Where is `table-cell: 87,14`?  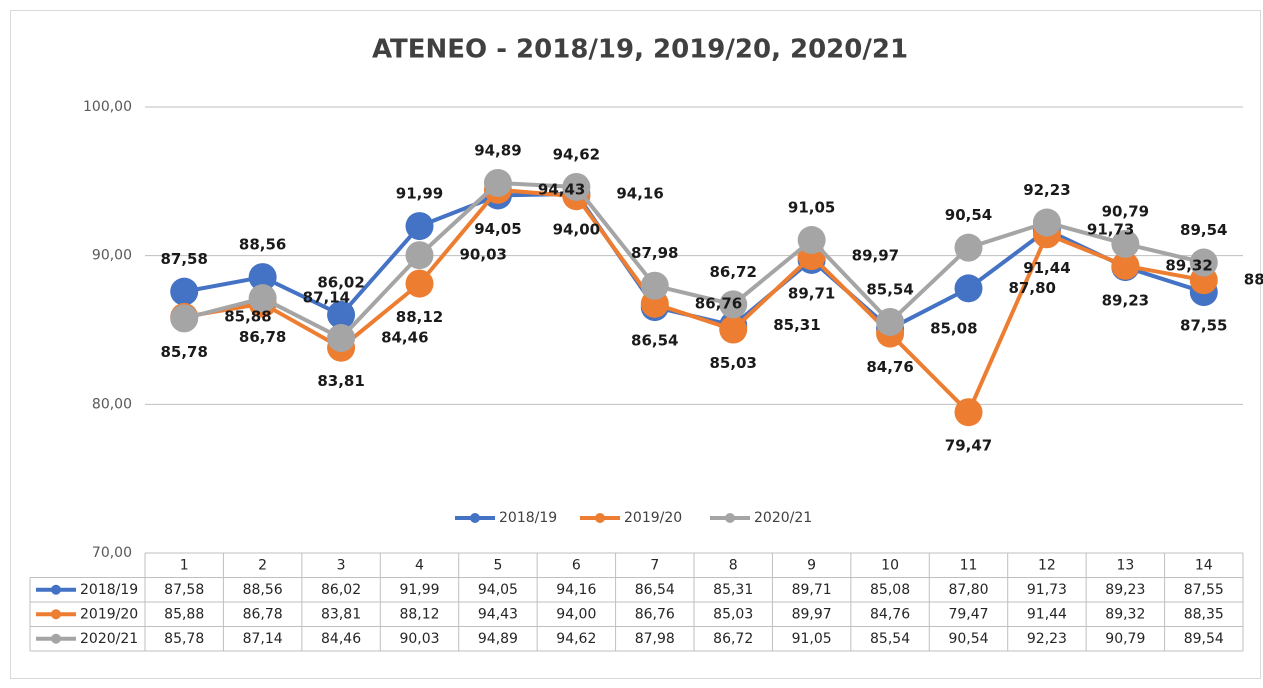 table-cell: 87,14 is located at coordinates (263, 639).